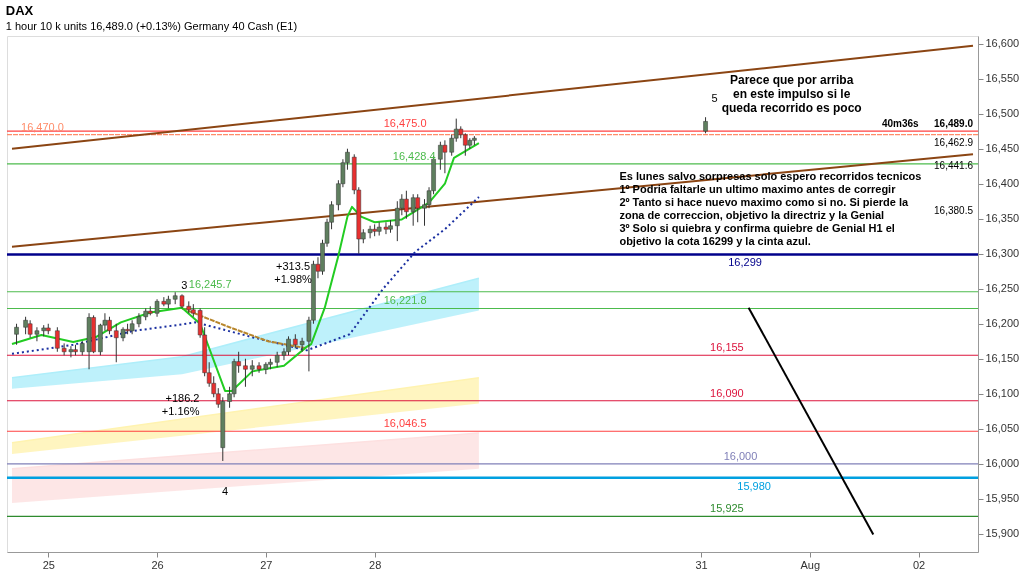 This screenshot has height=575, width=1024. What do you see at coordinates (414, 155) in the screenshot?
I see `ref-line-label: 16,428.4` at bounding box center [414, 155].